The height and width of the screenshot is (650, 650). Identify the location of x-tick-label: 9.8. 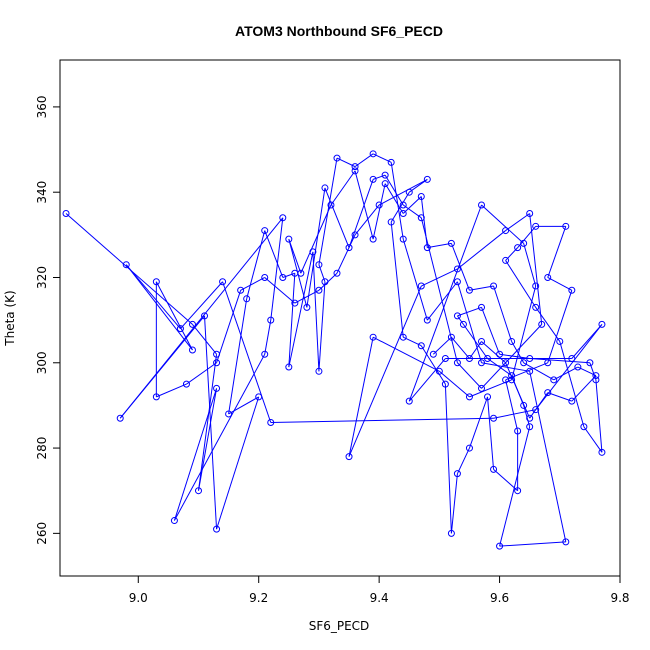
(619, 598).